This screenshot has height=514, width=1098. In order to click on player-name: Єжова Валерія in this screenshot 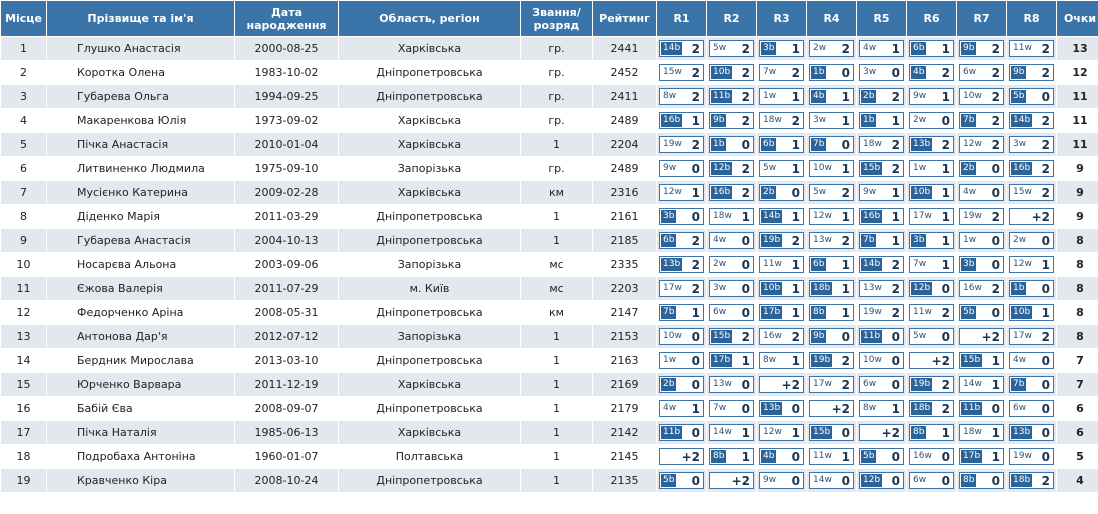, I will do `click(140, 288)`.